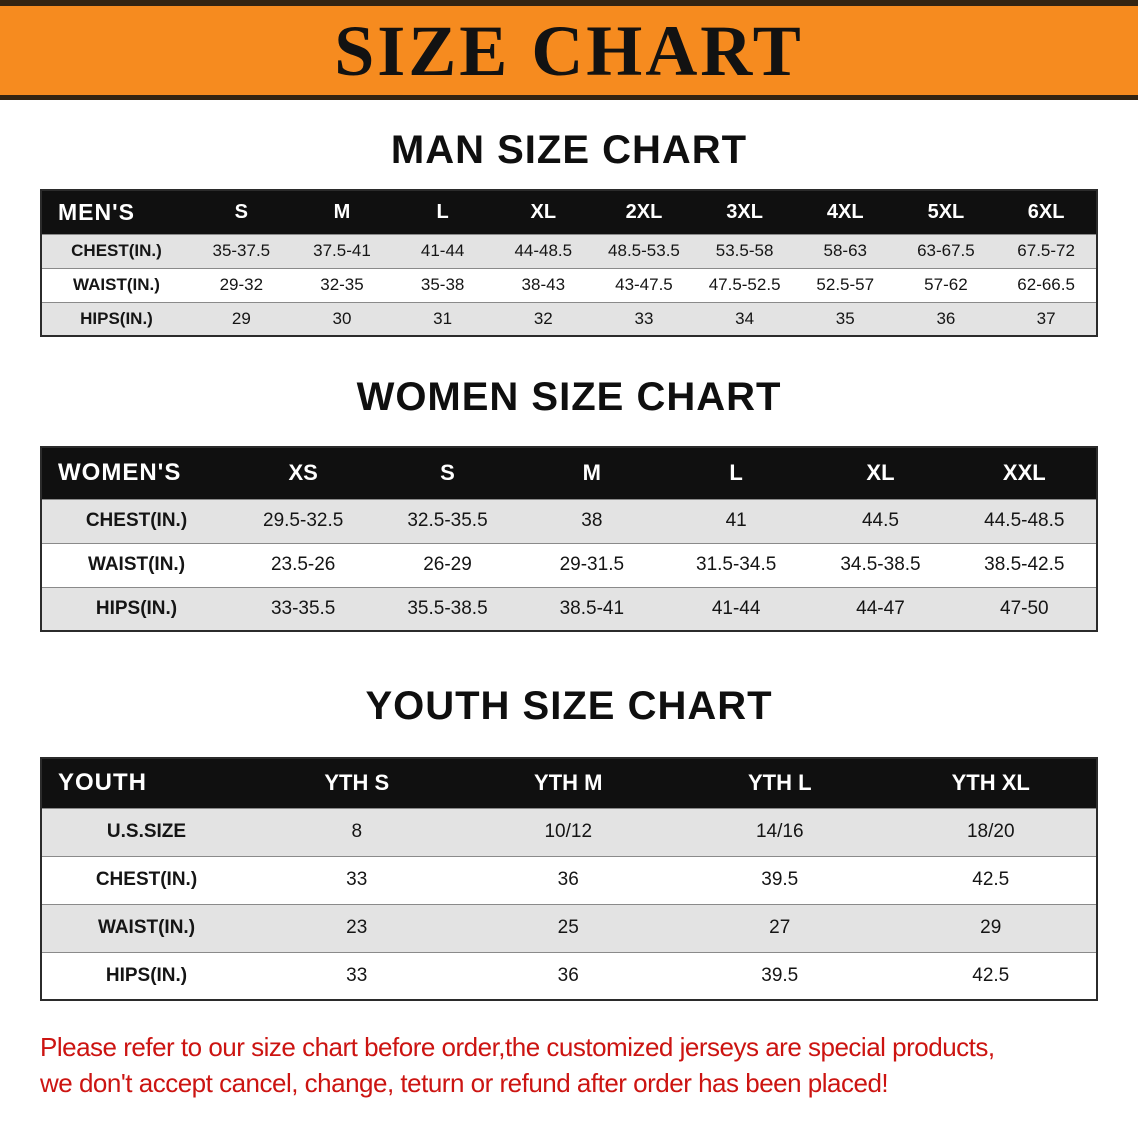  Describe the element at coordinates (442, 211) in the screenshot. I see `size-column-header: L` at that location.